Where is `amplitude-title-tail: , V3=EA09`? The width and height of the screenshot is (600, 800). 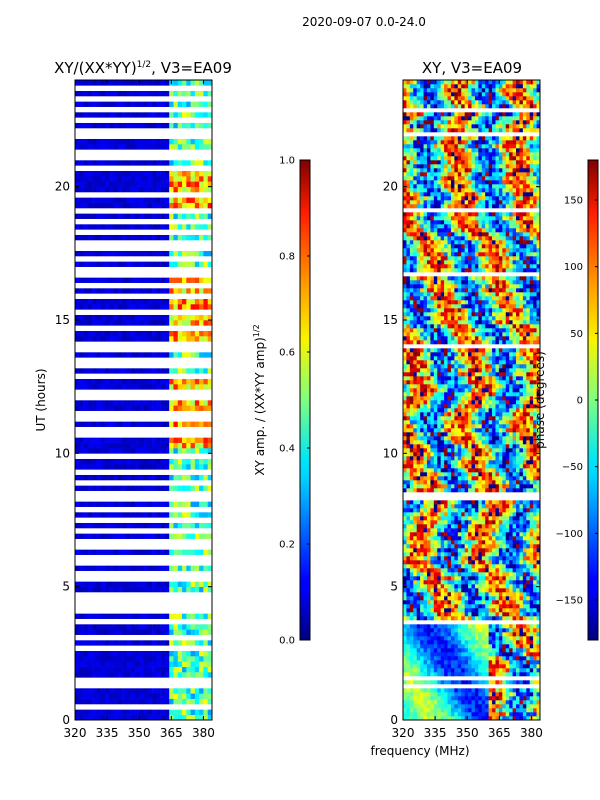 amplitude-title-tail: , V3=EA09 is located at coordinates (191, 68).